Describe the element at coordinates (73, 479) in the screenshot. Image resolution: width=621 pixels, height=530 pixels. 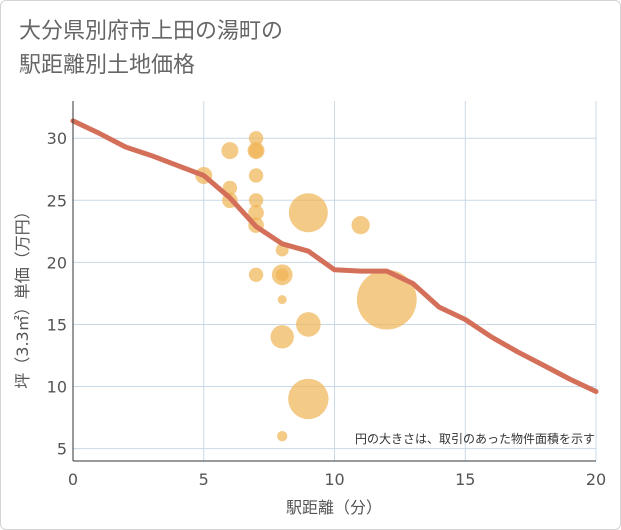
I see `x-tick-label: 0` at that location.